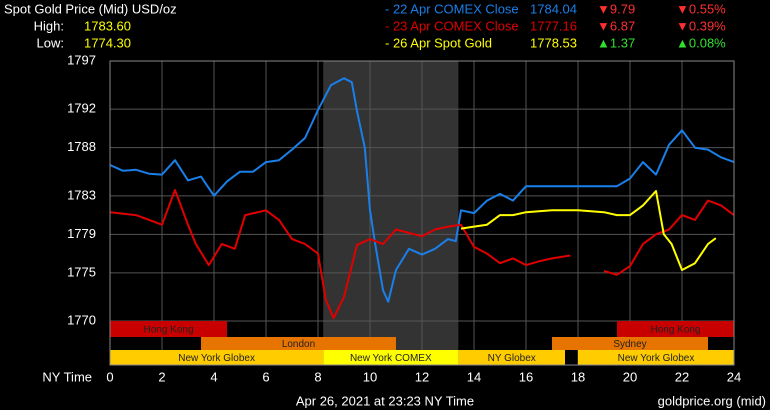 This screenshot has width=770, height=410. Describe the element at coordinates (107, 42) in the screenshot. I see `low-value: 1774.30` at that location.